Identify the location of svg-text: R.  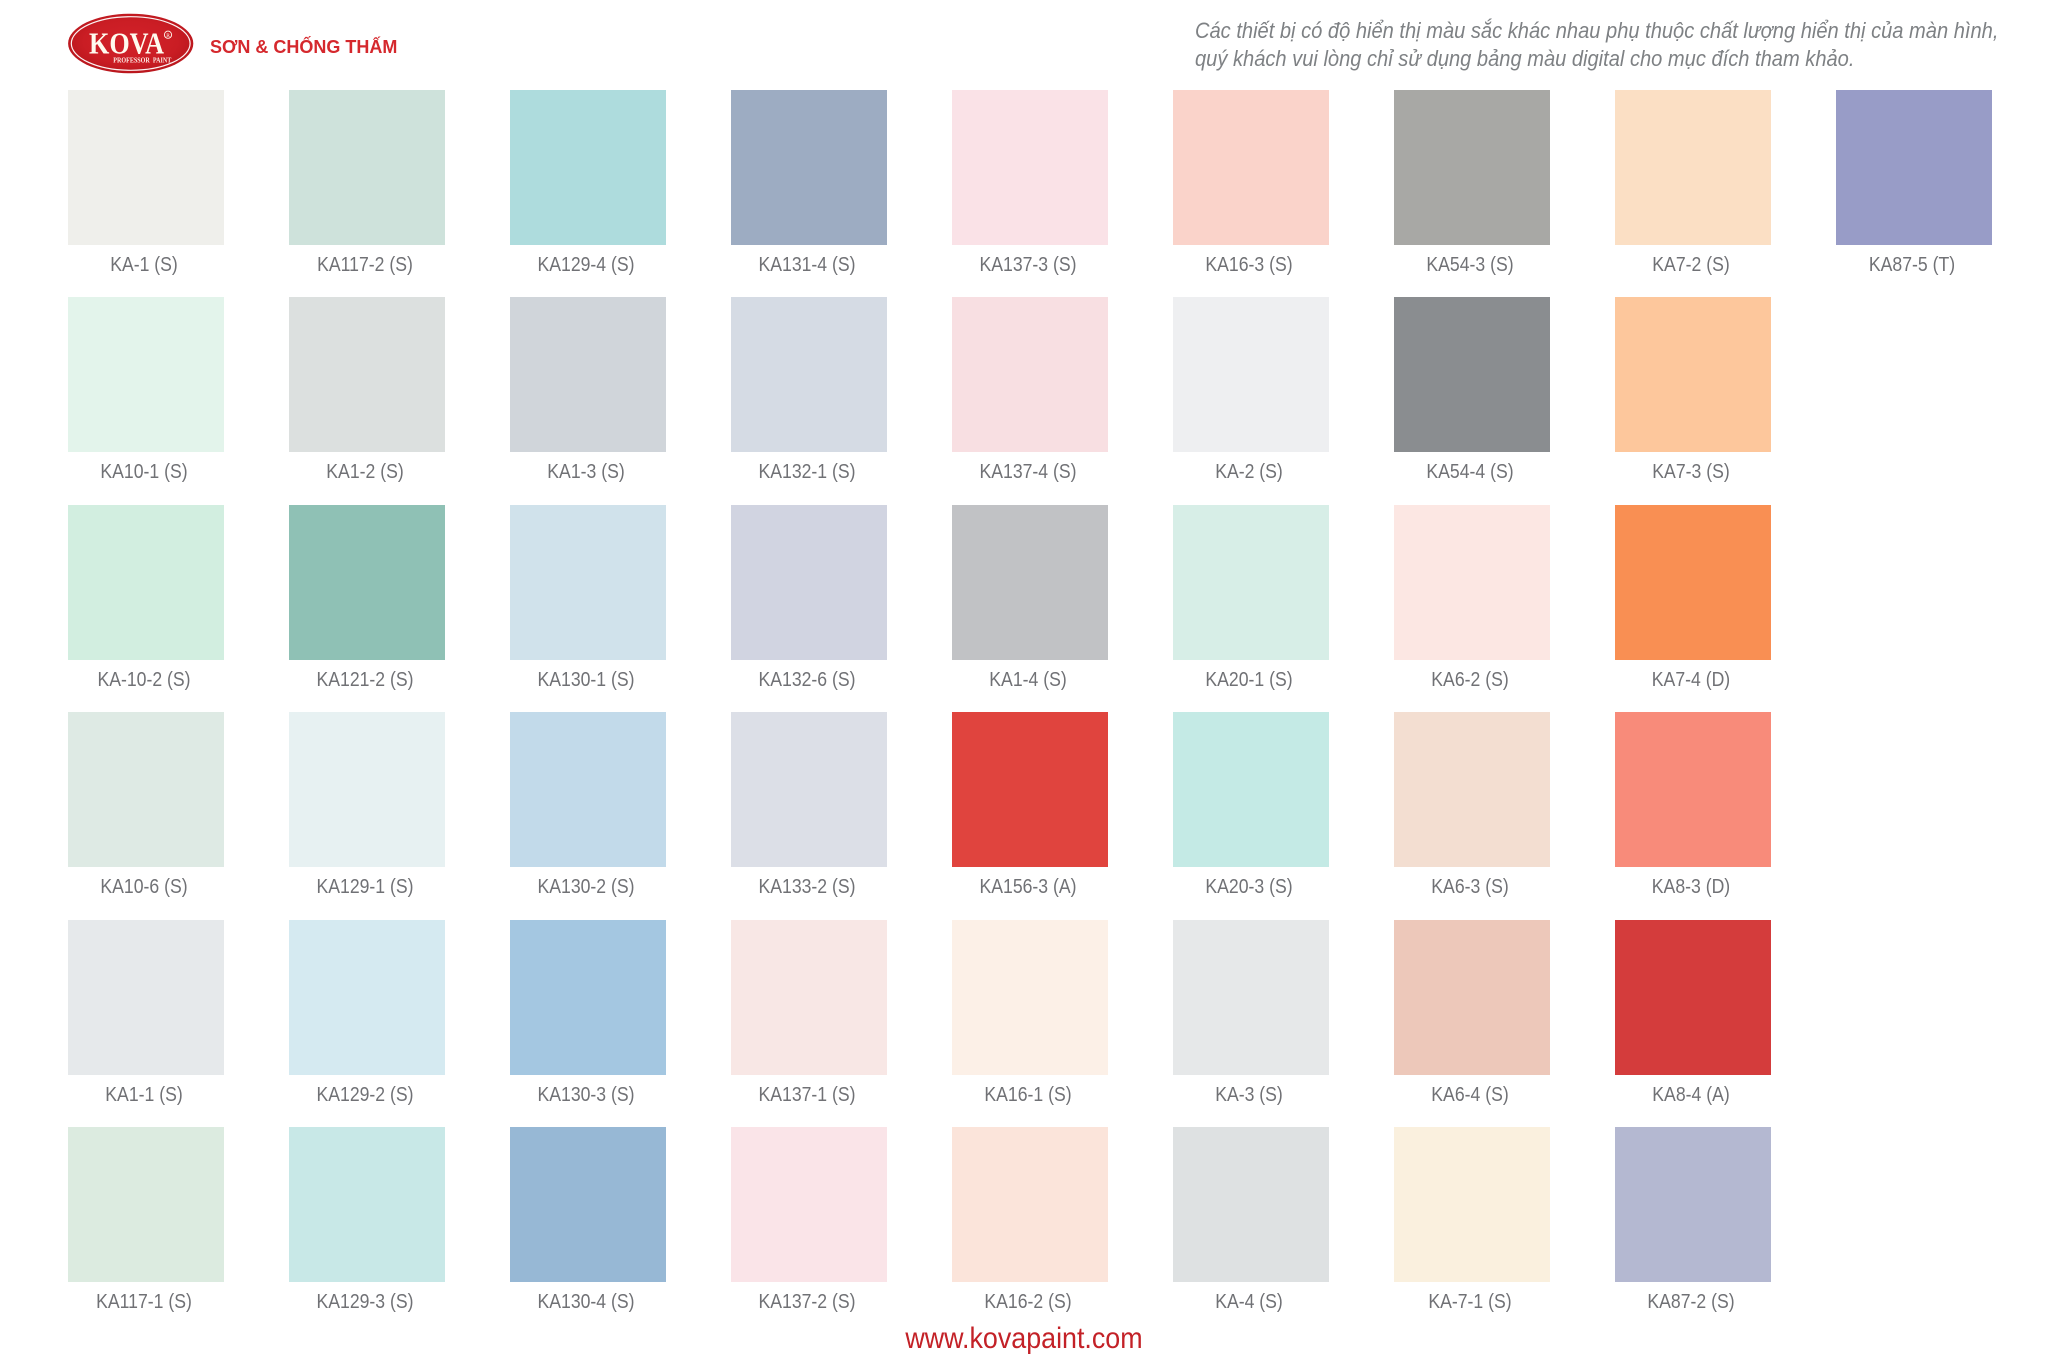
(168, 36).